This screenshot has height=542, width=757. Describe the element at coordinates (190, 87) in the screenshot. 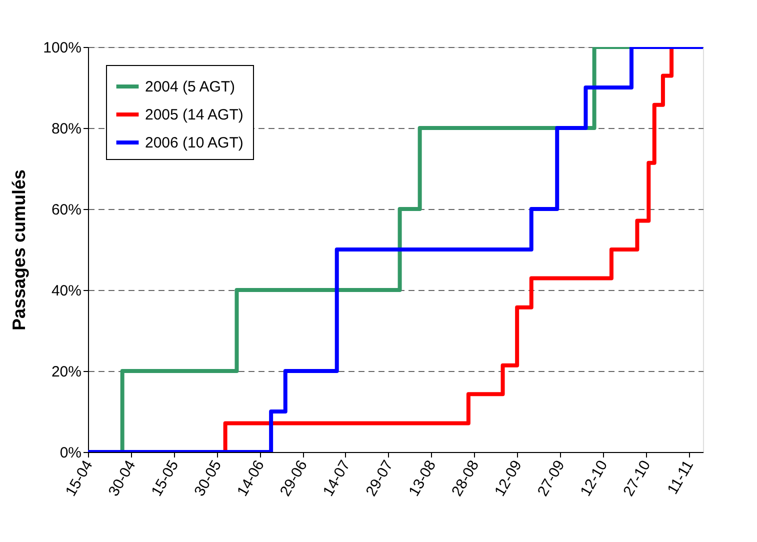

I see `legend-label: 2004 (5 AGT)` at that location.